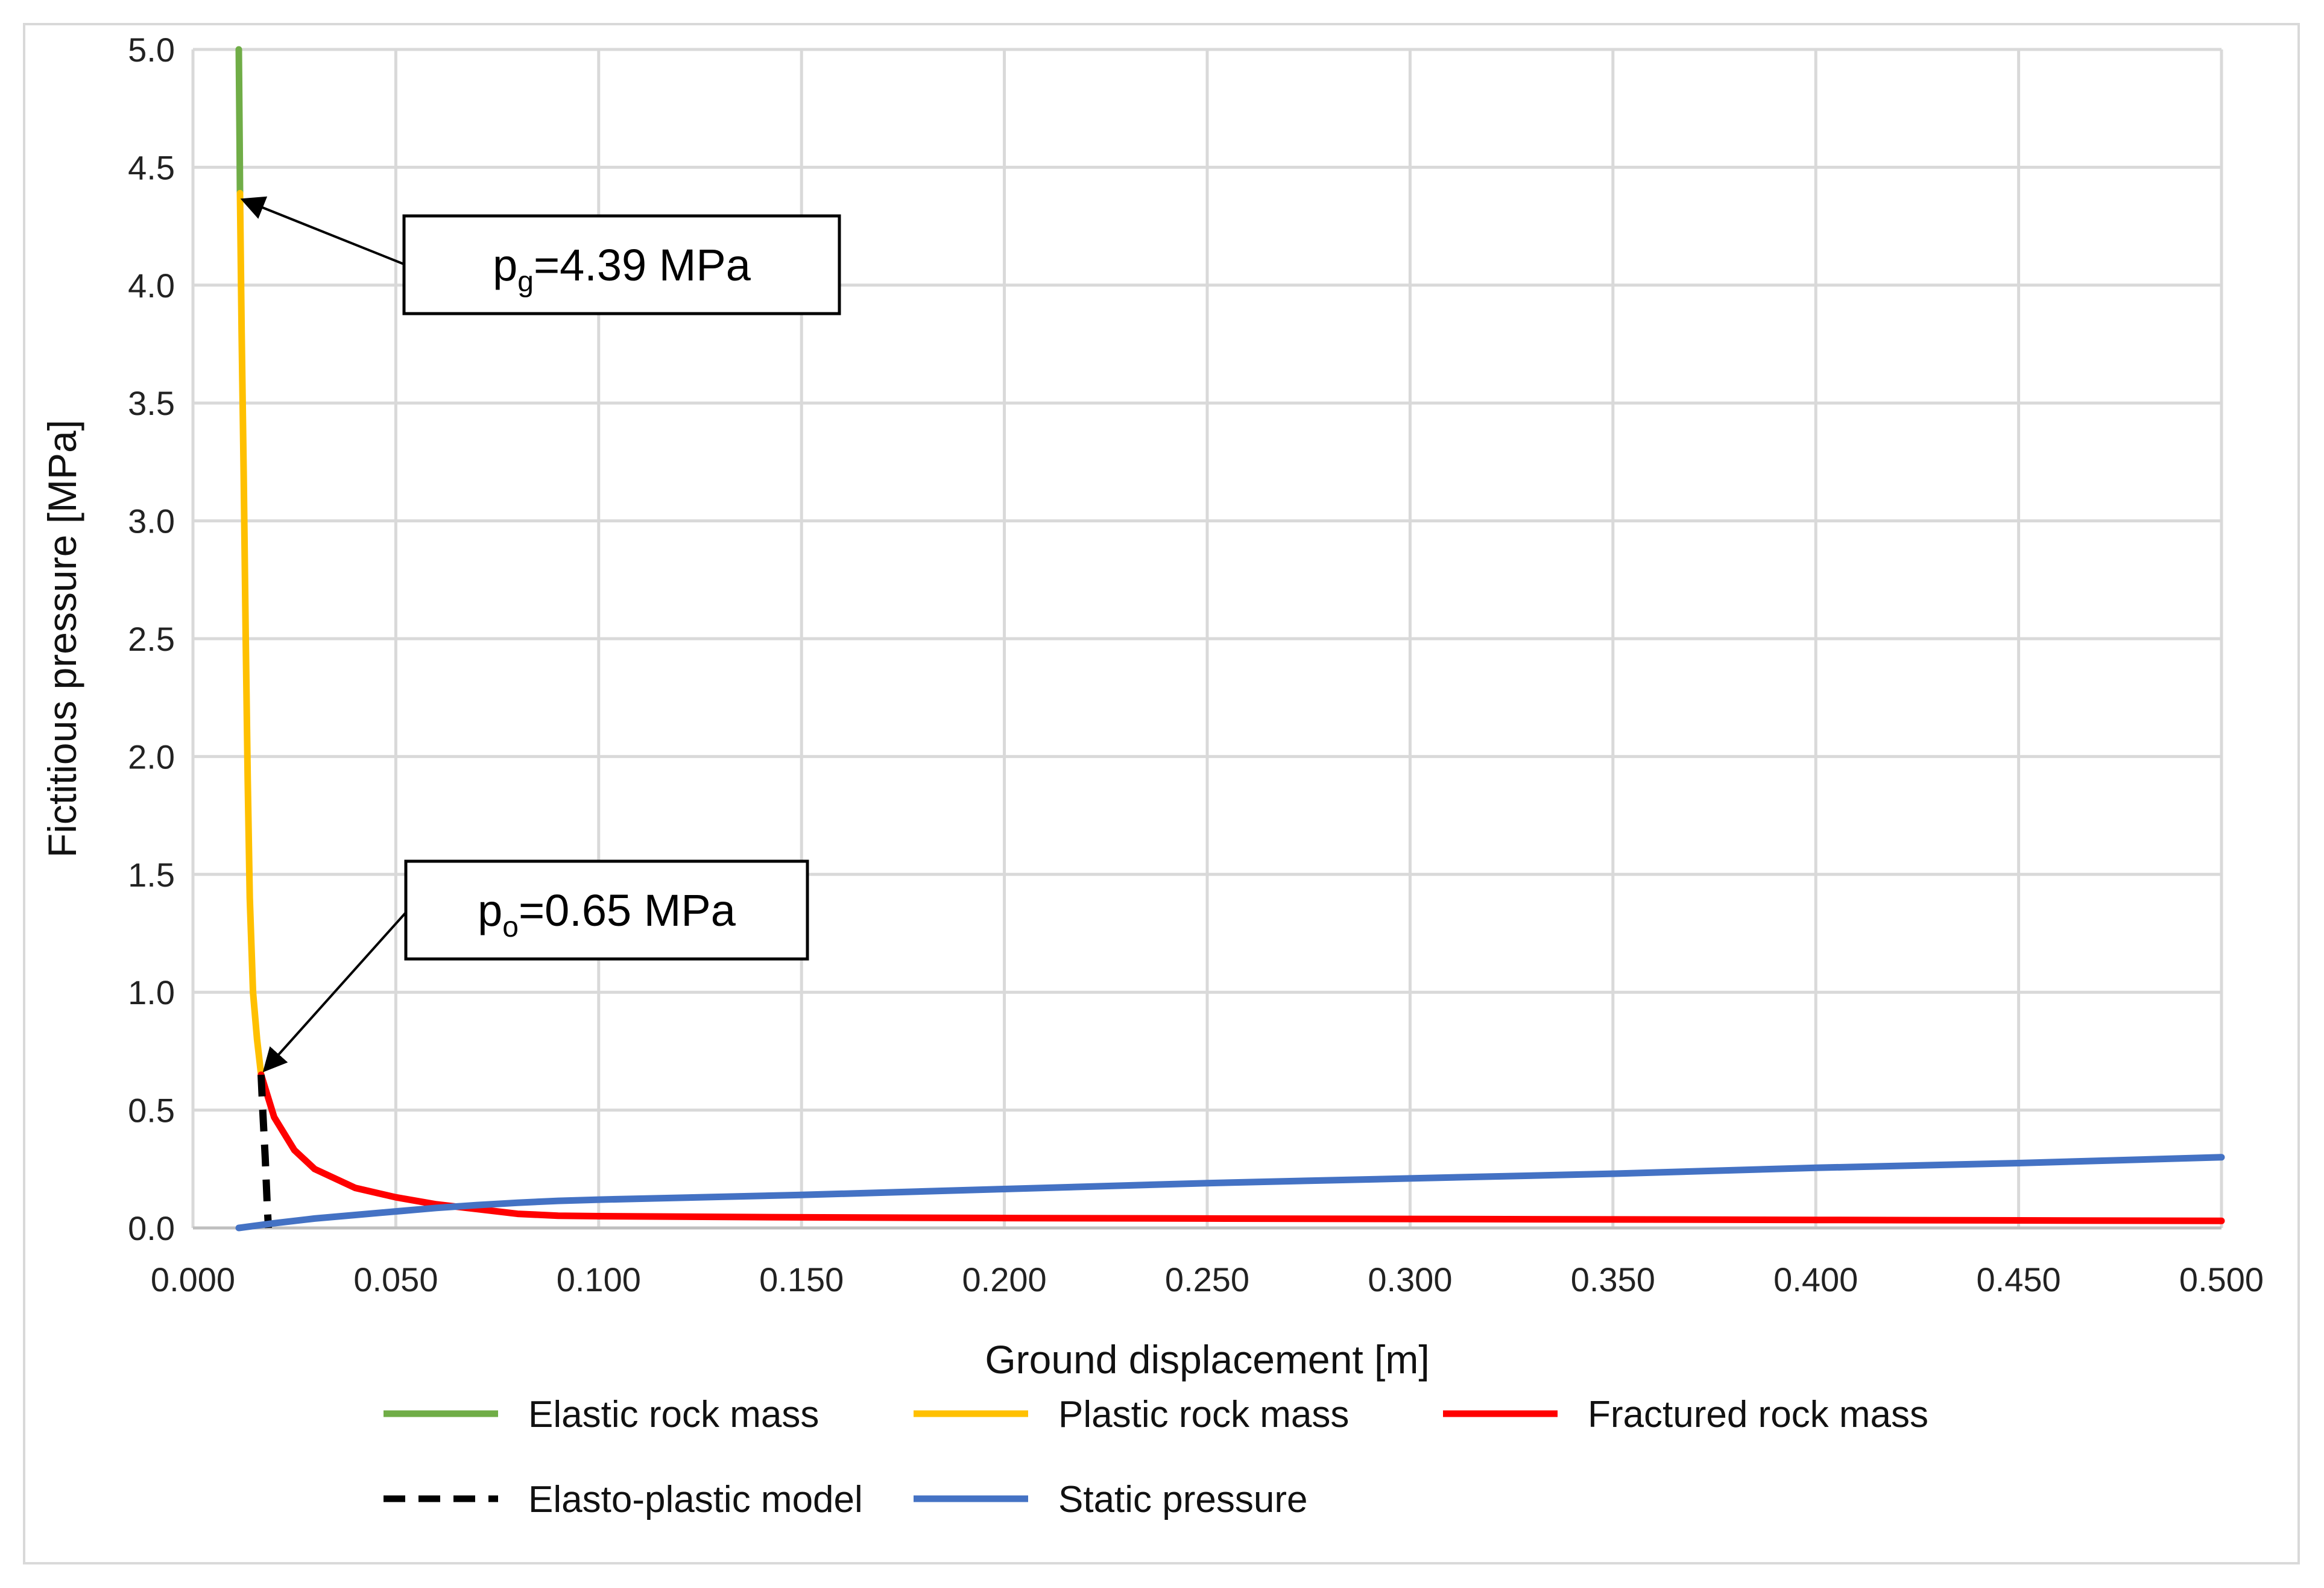 This screenshot has width=2324, height=1588. What do you see at coordinates (151, 1111) in the screenshot?
I see `y-tick-label: 0.5` at bounding box center [151, 1111].